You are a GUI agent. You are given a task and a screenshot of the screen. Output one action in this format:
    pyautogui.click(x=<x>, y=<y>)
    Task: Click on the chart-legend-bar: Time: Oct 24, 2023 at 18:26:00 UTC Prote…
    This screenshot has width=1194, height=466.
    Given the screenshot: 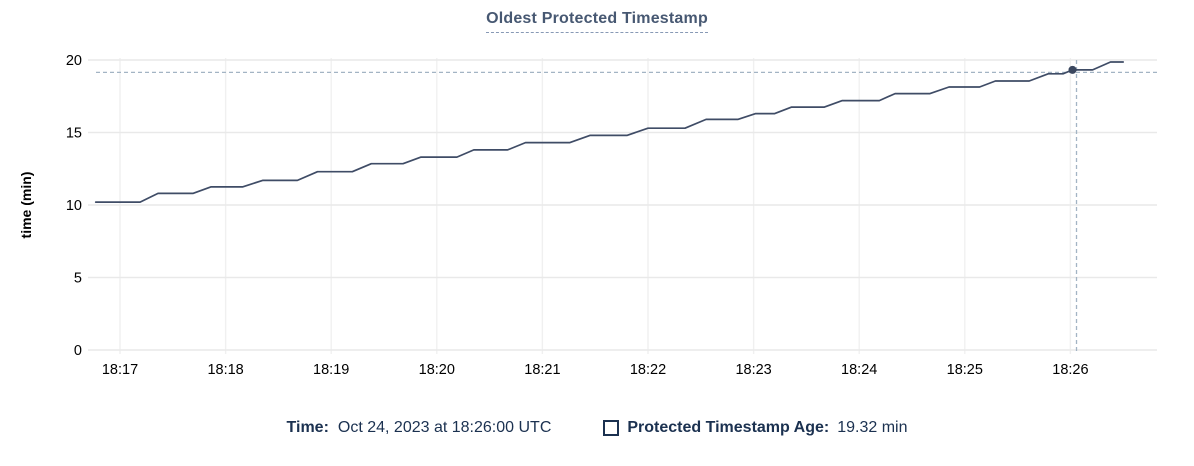 What is the action you would take?
    pyautogui.click(x=597, y=428)
    